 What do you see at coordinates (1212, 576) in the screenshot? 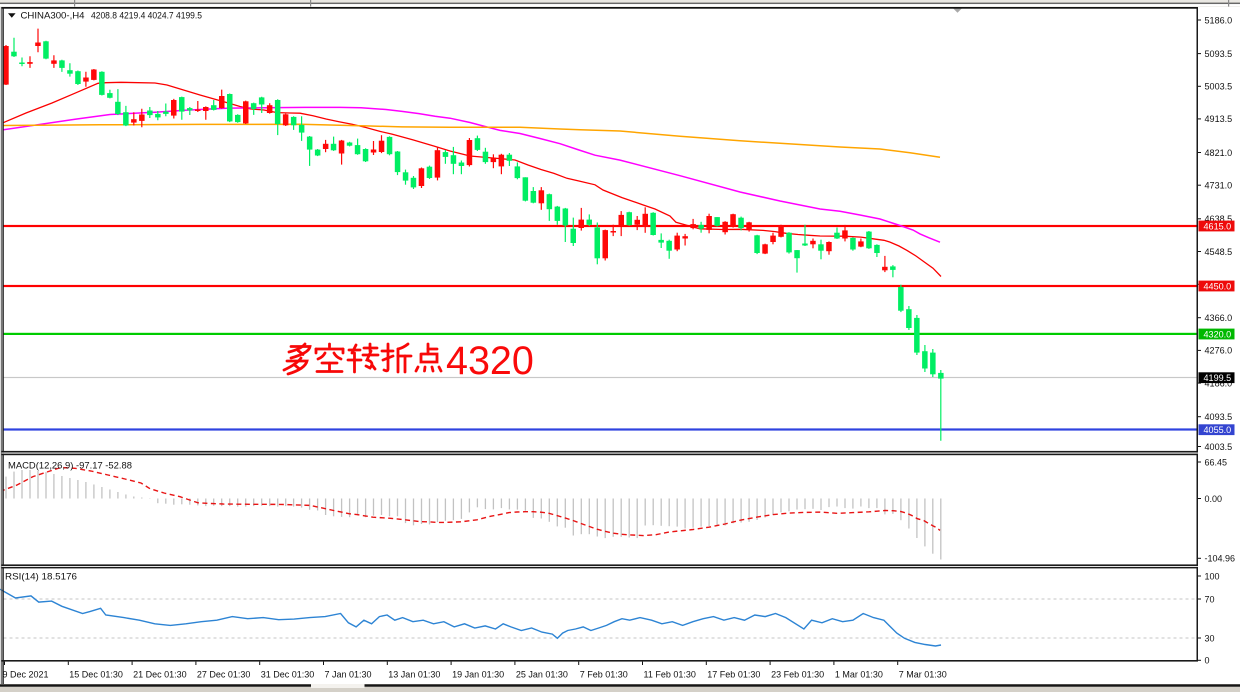
I see `svg-text: 100` at bounding box center [1212, 576].